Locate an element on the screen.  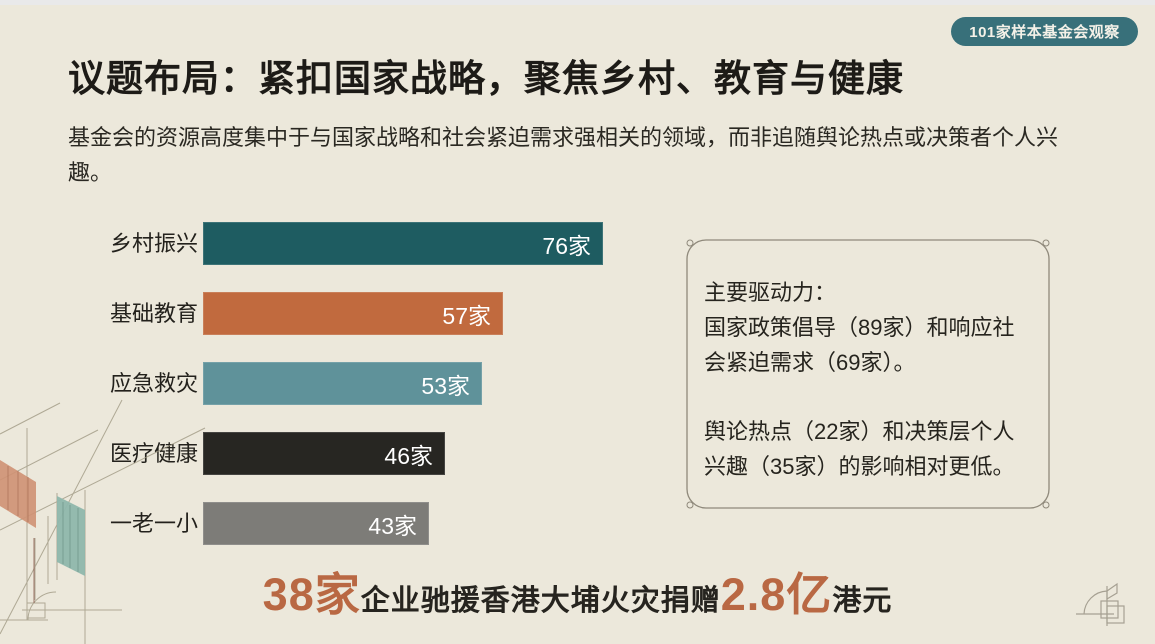
bar-value-label: 53家 is located at coordinates (445, 385).